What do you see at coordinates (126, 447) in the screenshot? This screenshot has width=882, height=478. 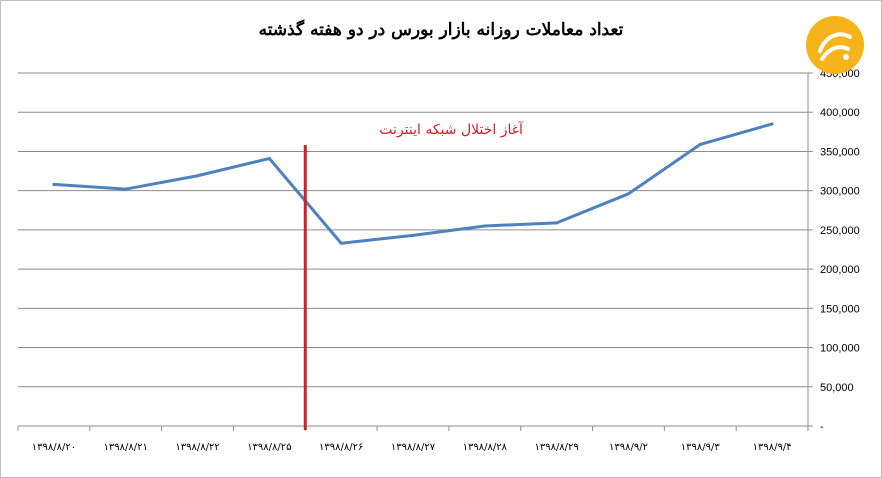 I see `x-tick-label: ۱۳۹۸/۸/۲۱` at bounding box center [126, 447].